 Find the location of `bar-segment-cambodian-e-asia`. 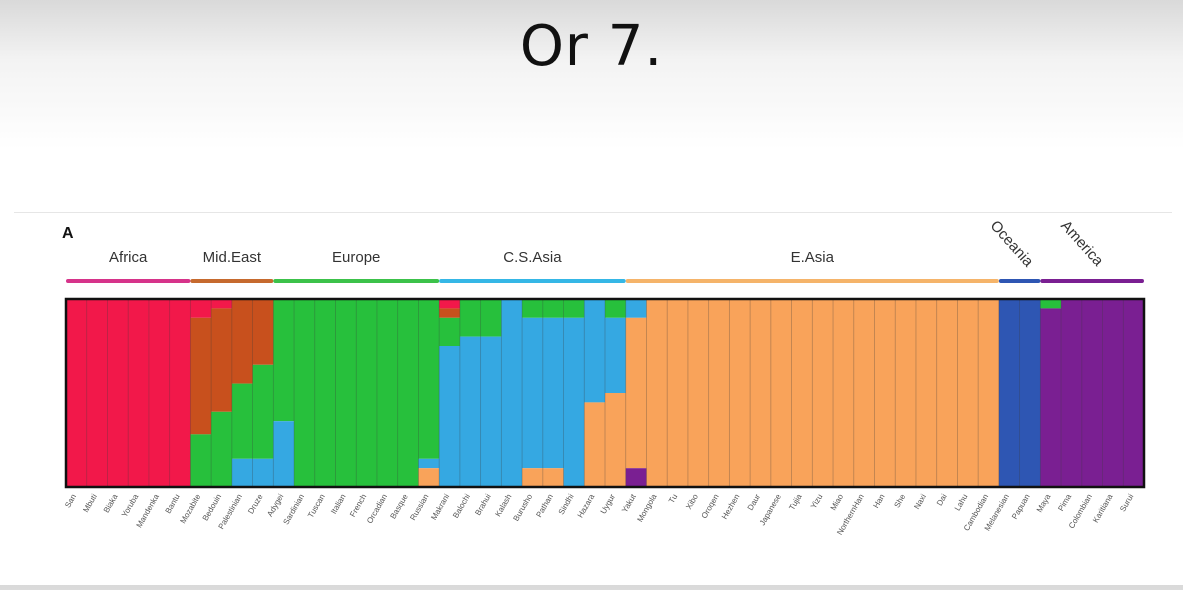

bar-segment-cambodian-e-asia is located at coordinates (989, 393).